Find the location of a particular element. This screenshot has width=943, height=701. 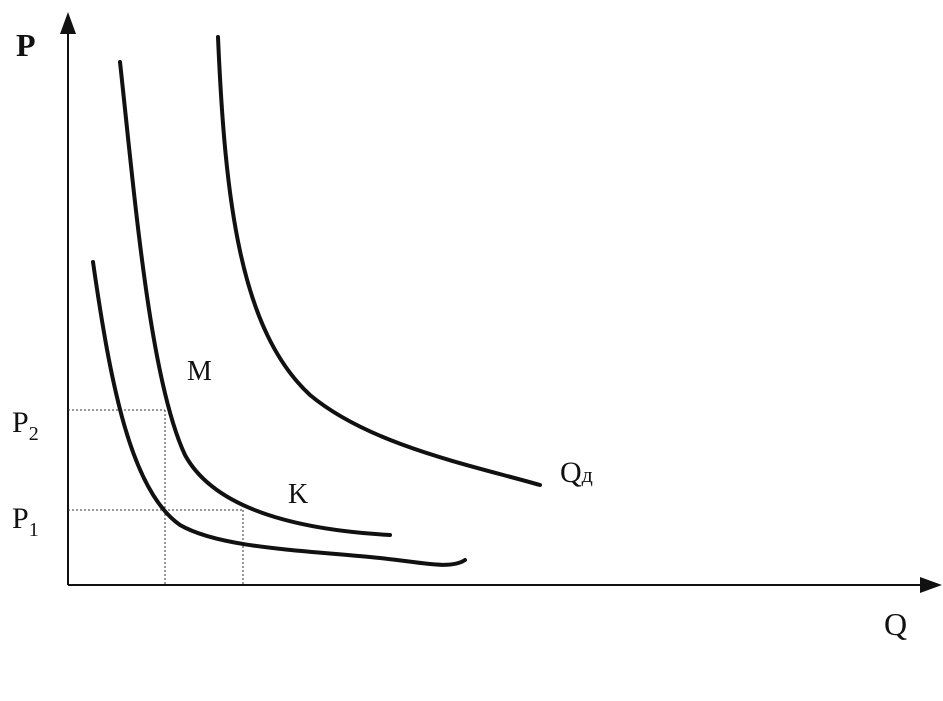

level-label: P1 is located at coordinates (25, 521).